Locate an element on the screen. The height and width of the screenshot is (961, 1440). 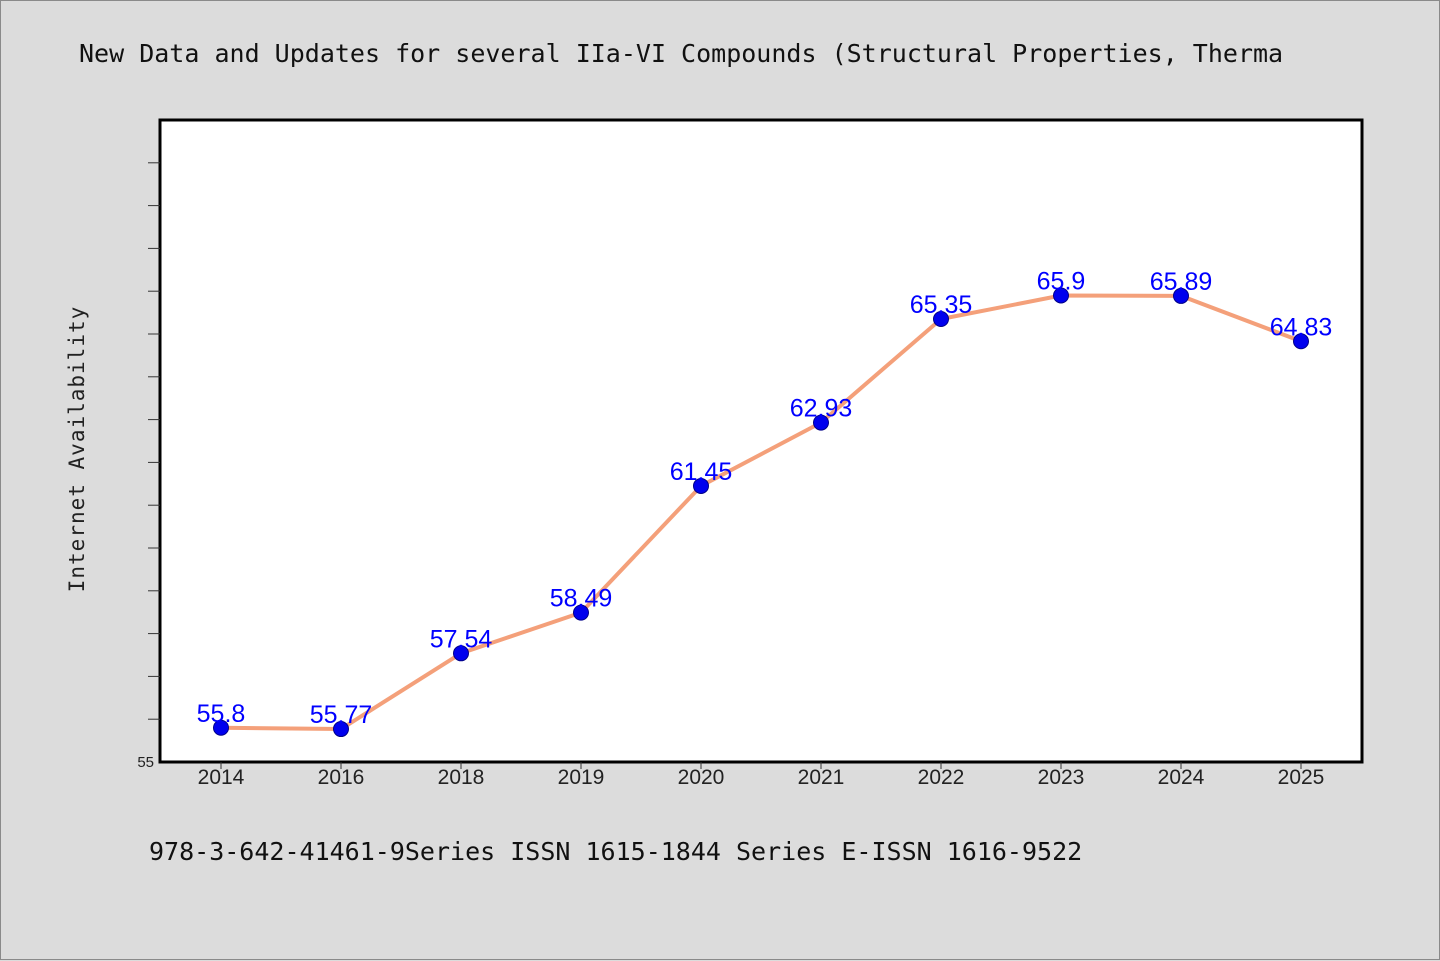
x-tick-label: 2016 is located at coordinates (341, 777).